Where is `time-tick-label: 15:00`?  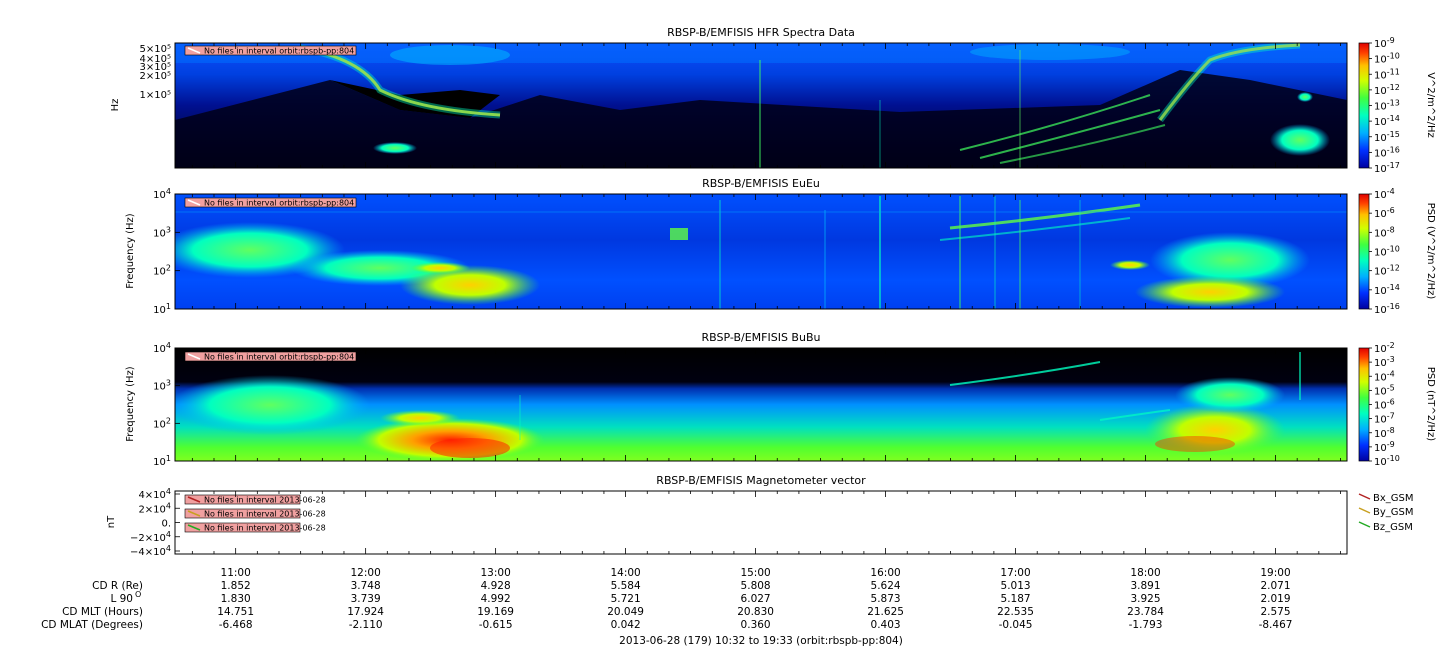
time-tick-label: 15:00 is located at coordinates (755, 573).